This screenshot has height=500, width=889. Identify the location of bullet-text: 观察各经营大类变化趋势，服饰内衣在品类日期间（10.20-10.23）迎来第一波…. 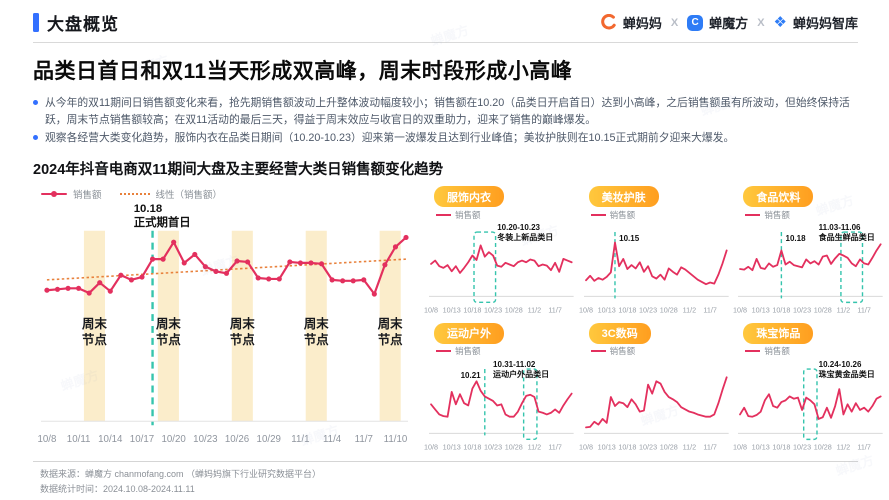
(390, 138).